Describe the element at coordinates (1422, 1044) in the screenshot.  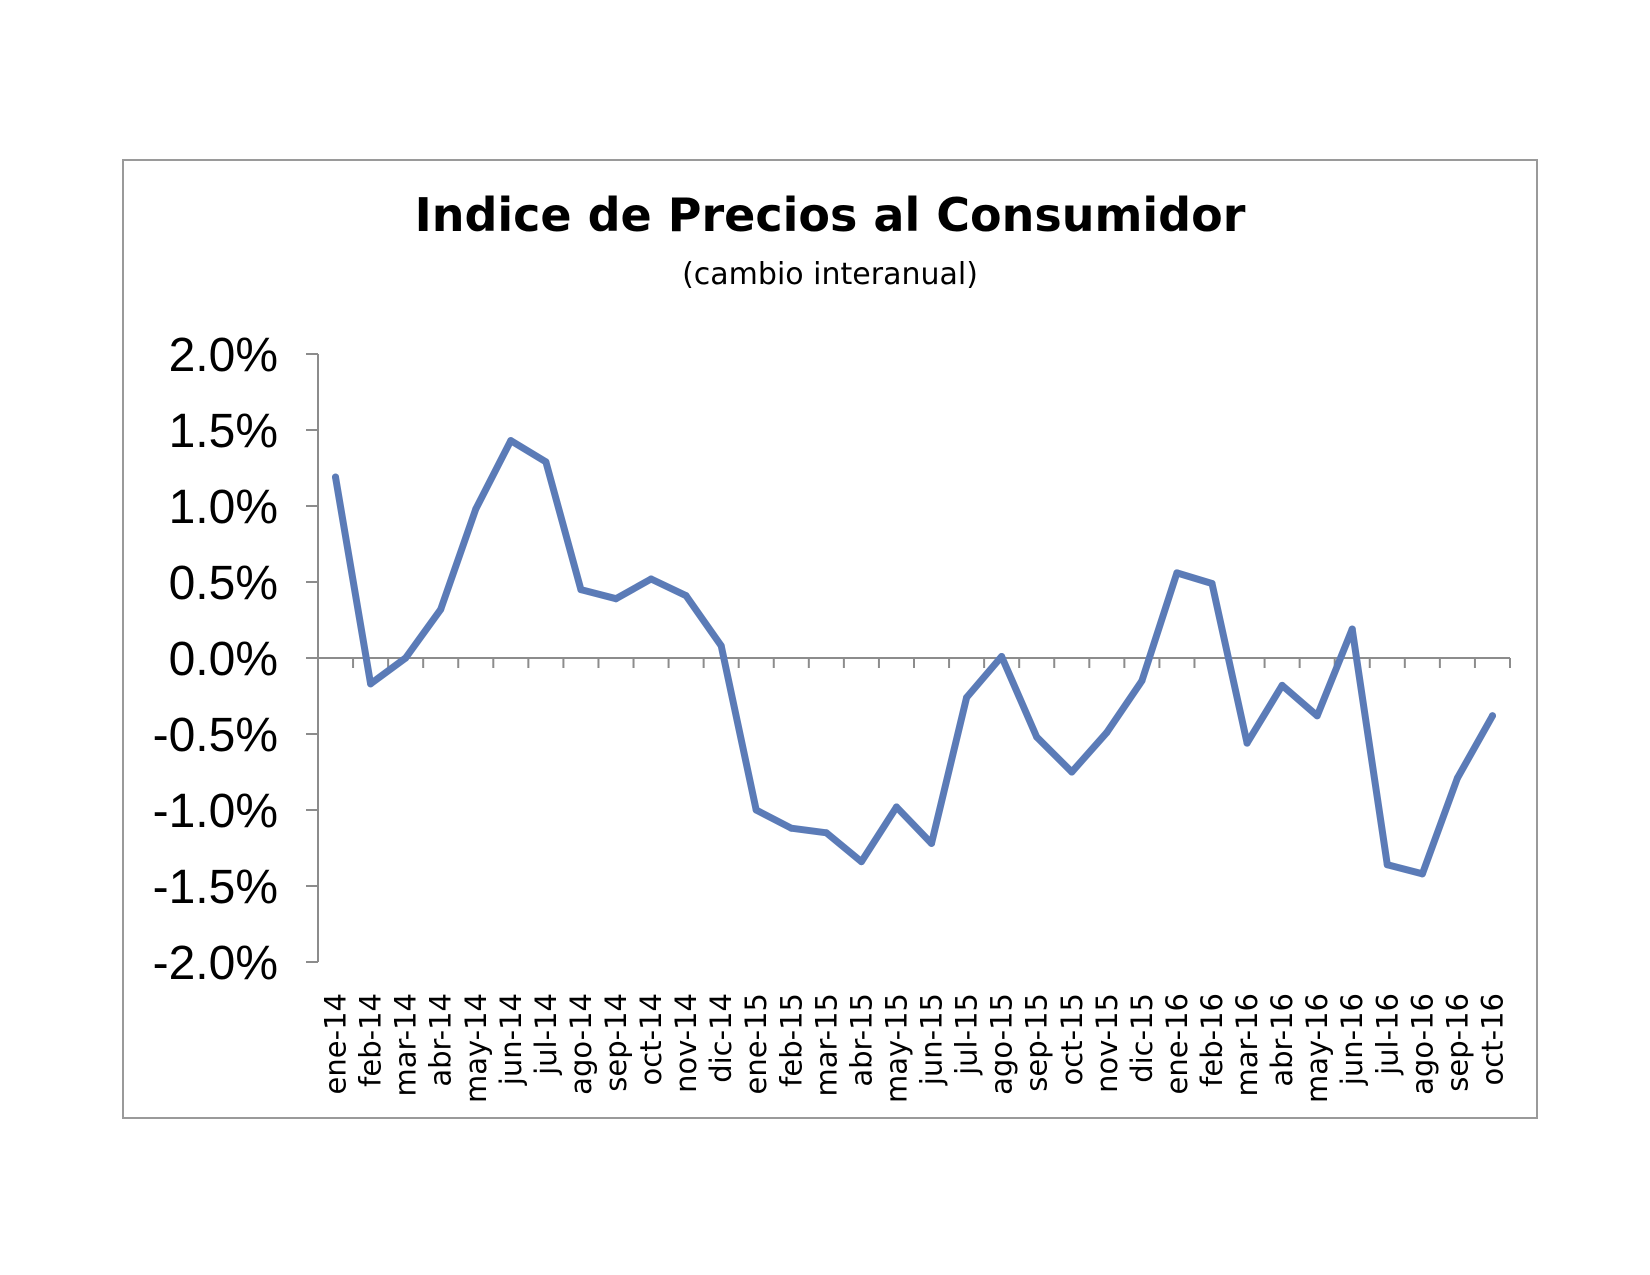
I see `x-tick-label: ago-16` at that location.